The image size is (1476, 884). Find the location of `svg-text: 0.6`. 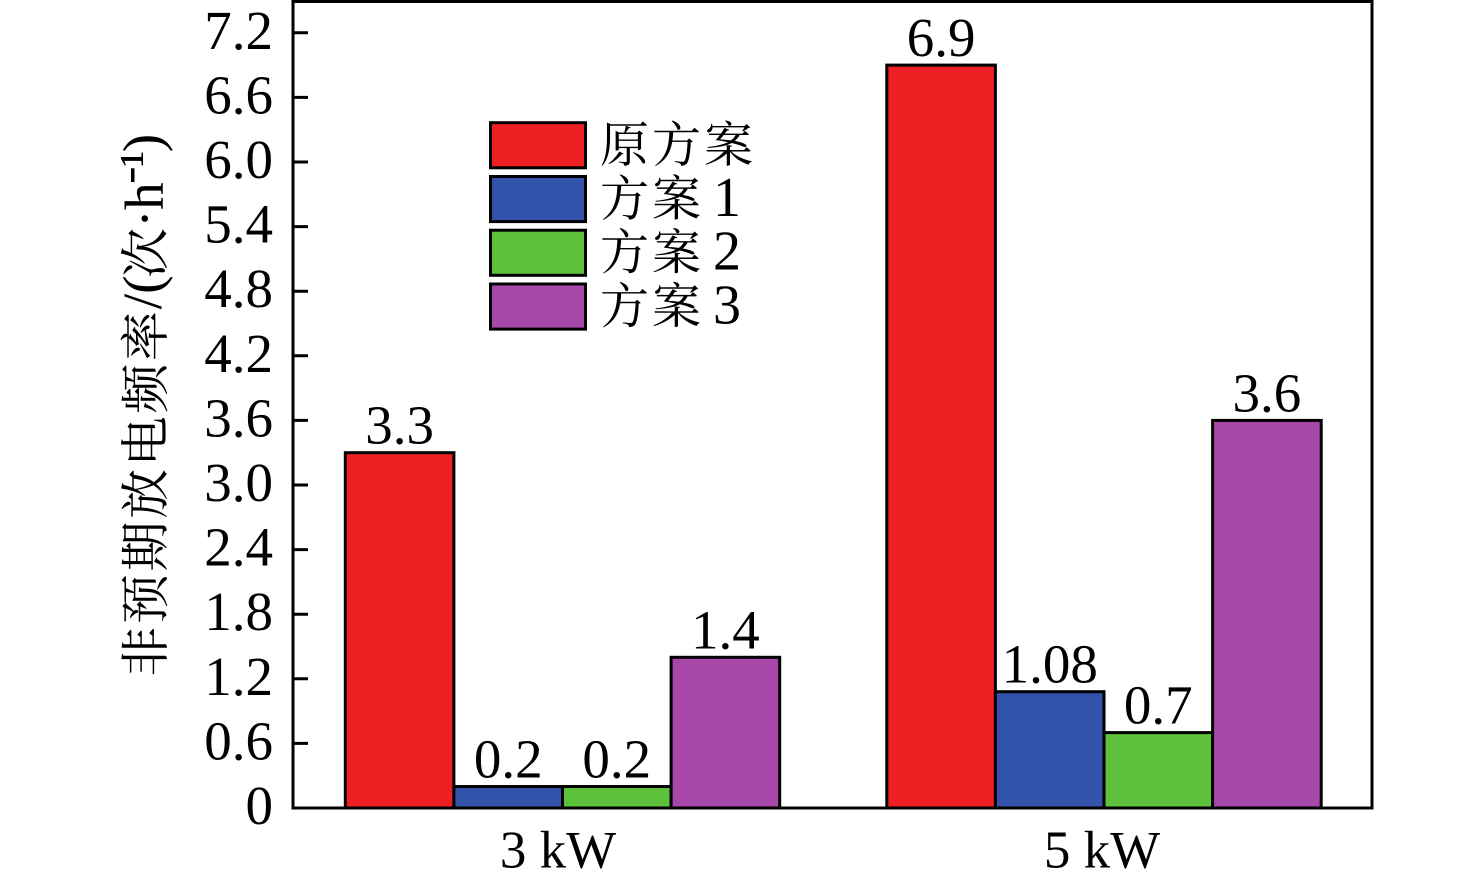

svg-text: 0.6 is located at coordinates (238, 740).